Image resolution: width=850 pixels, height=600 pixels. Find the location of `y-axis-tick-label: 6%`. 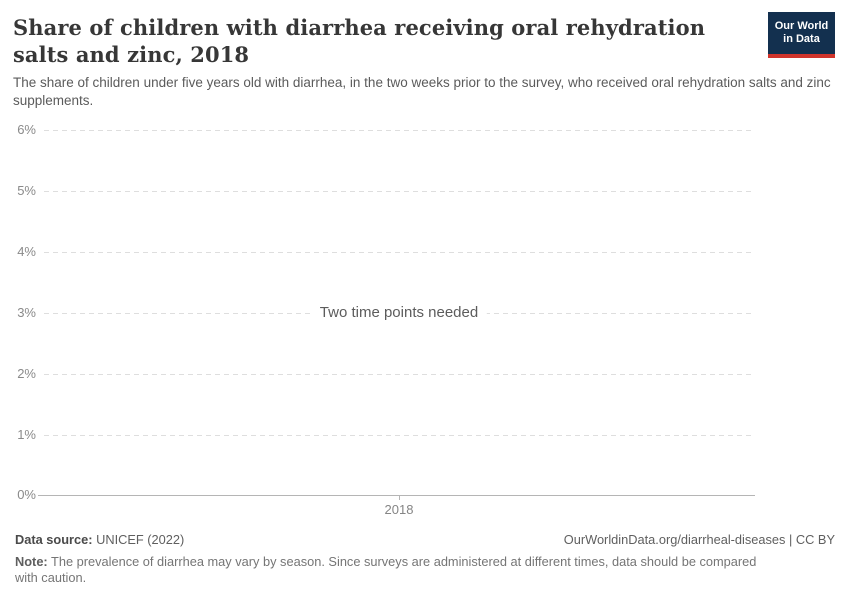

y-axis-tick-label: 6% is located at coordinates (26, 129).